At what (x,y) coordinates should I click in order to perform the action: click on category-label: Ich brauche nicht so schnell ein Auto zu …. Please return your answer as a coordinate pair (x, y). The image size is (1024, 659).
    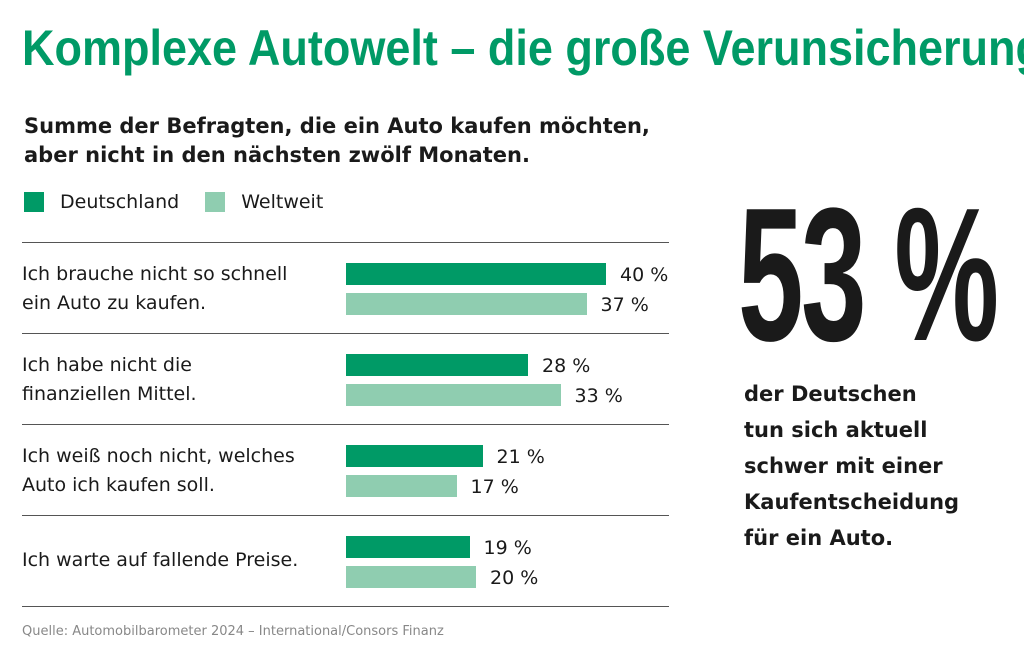
    Looking at the image, I should click on (182, 289).